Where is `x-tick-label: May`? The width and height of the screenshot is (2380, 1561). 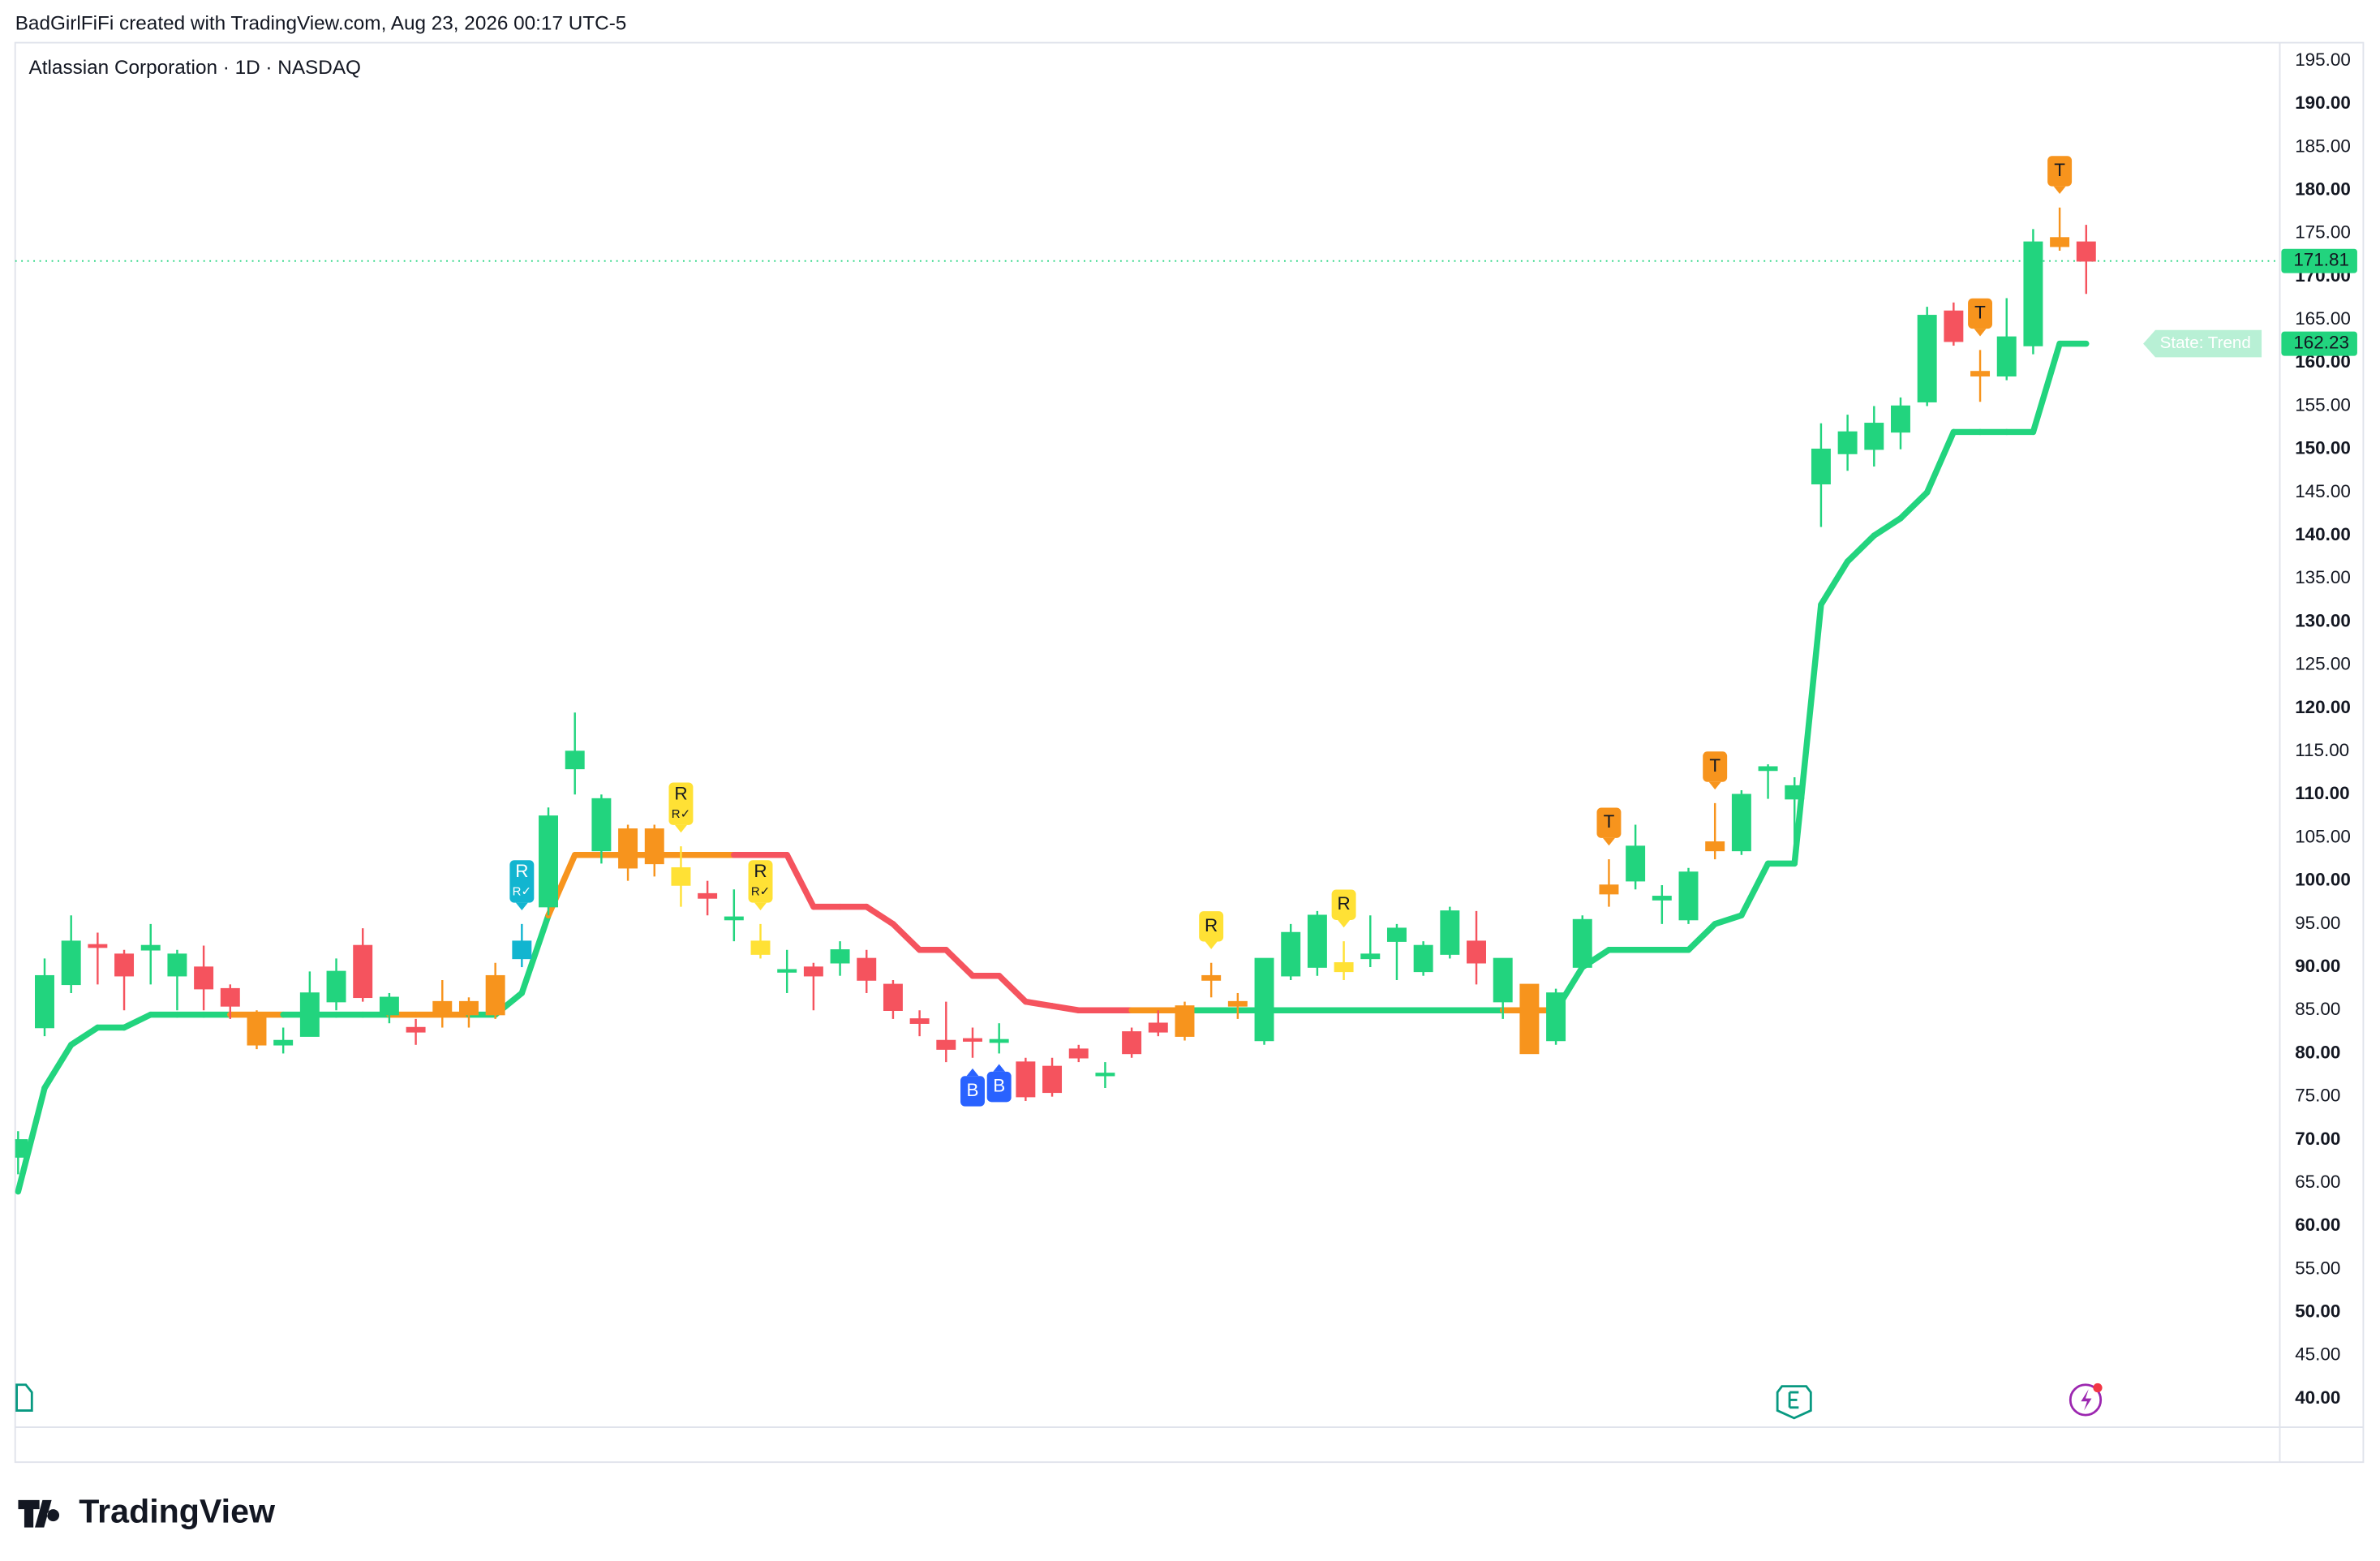 x-tick-label: May is located at coordinates (45, 1441).